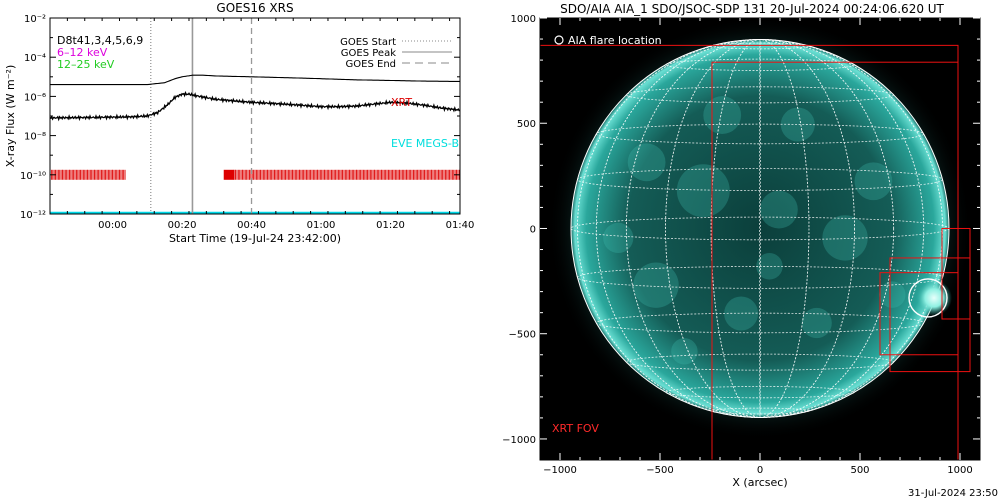 The width and height of the screenshot is (1000, 500). I want to click on goes-legend-label: GOES End, so click(371, 64).